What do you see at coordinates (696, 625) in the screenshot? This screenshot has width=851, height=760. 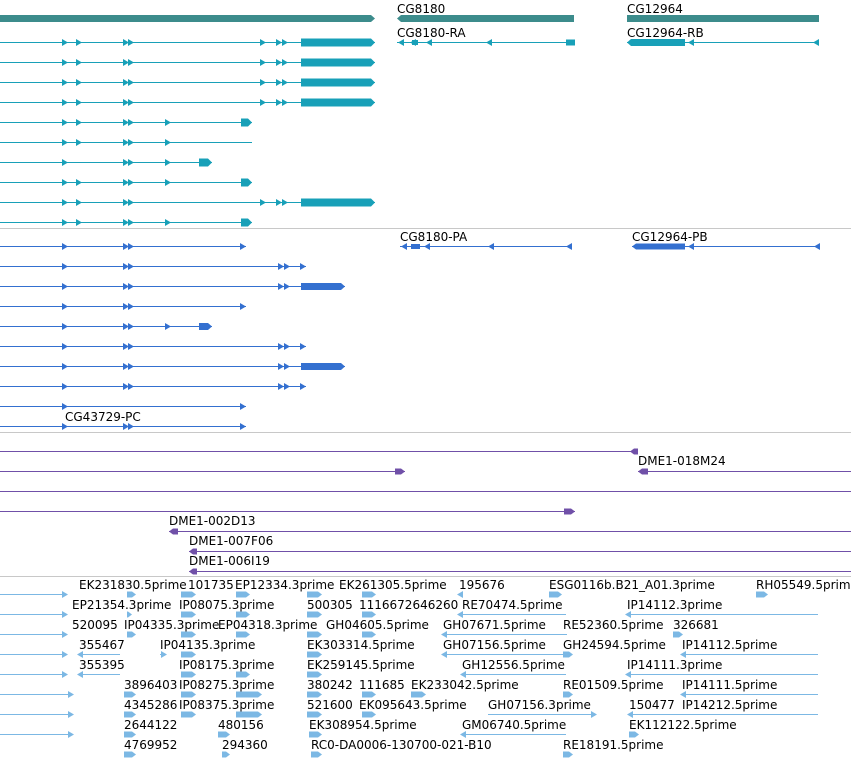 I see `est-label: 326681` at bounding box center [696, 625].